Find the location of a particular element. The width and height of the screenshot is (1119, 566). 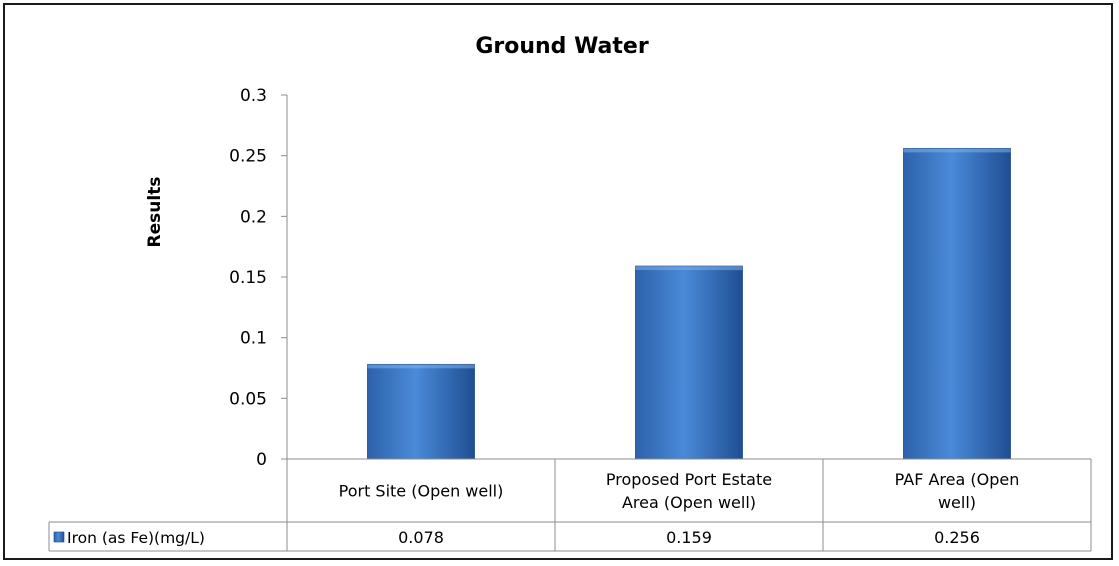

y-tick-label: 0.1 is located at coordinates (253, 339).